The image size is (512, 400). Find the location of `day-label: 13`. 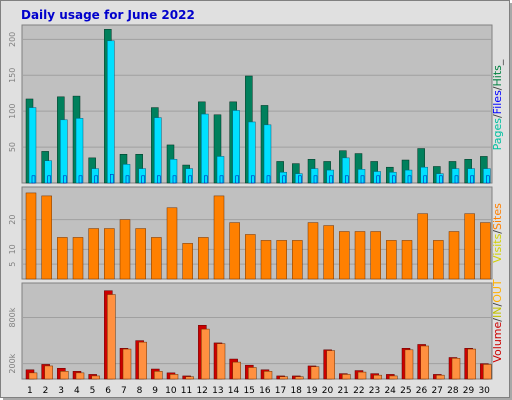

day-label: 13 is located at coordinates (217, 391).